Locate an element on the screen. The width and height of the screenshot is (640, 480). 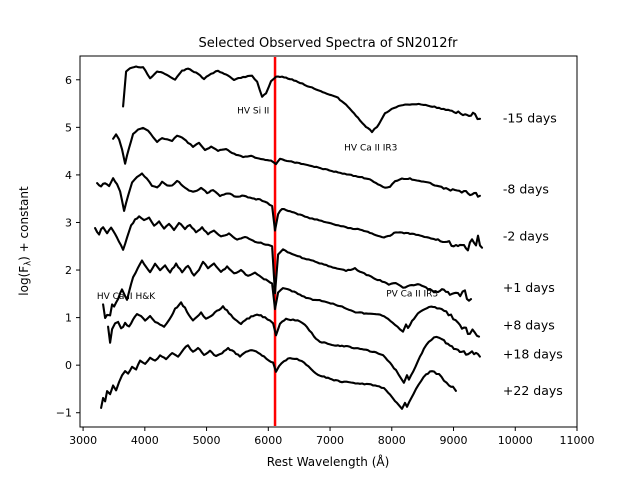
y-tick-label: 1 is located at coordinates (68, 318).